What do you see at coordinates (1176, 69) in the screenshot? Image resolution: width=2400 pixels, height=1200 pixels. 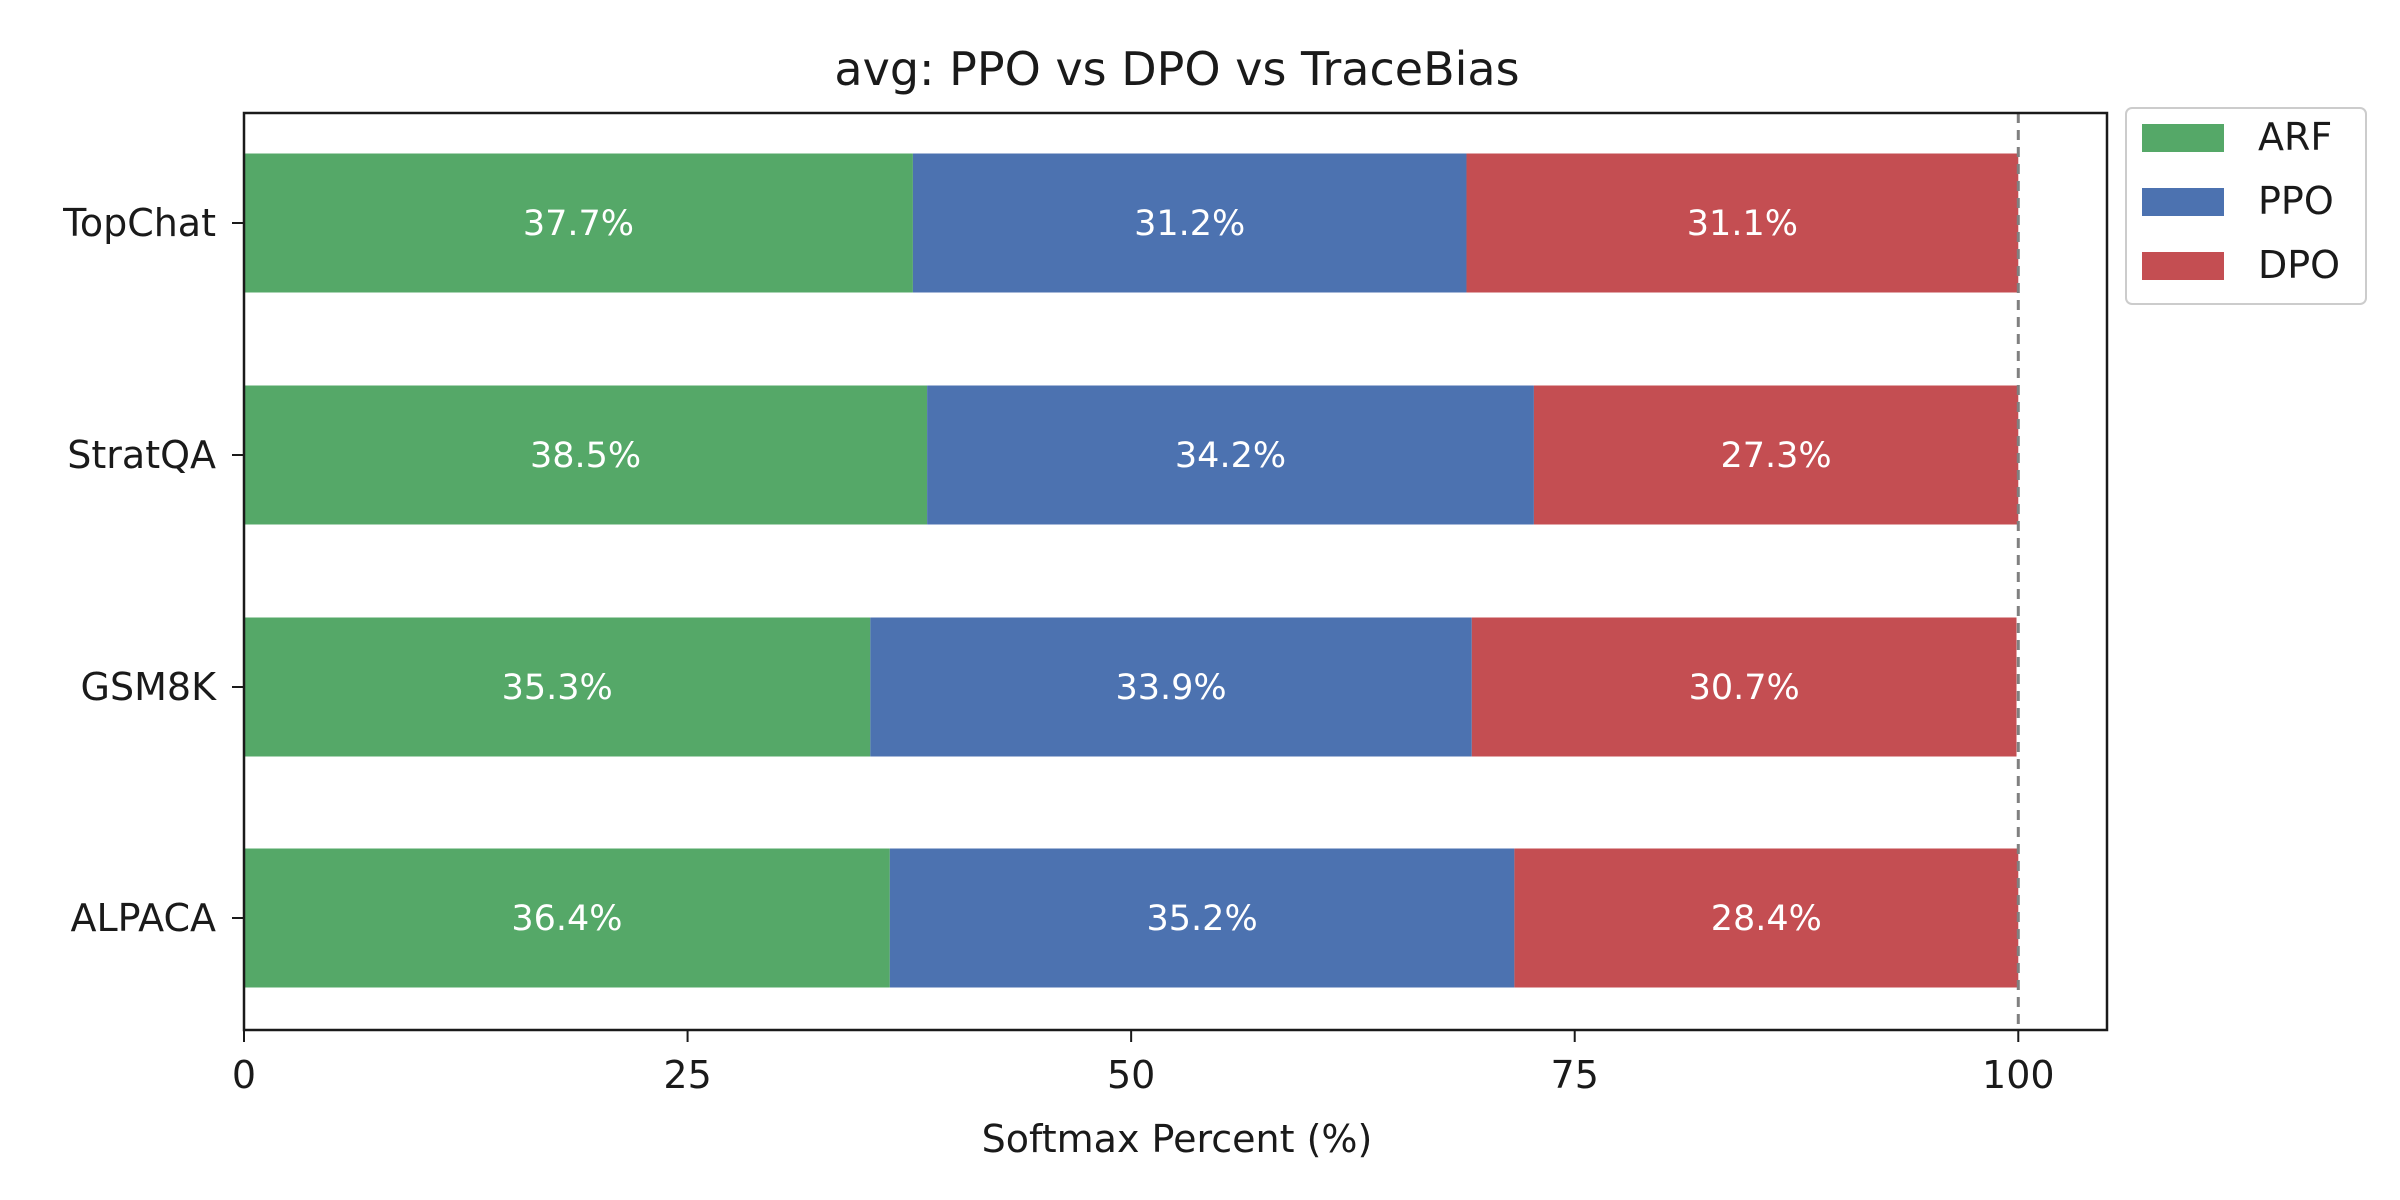 I see `chart-title: avg: PPO vs DPO vs TraceBias` at bounding box center [1176, 69].